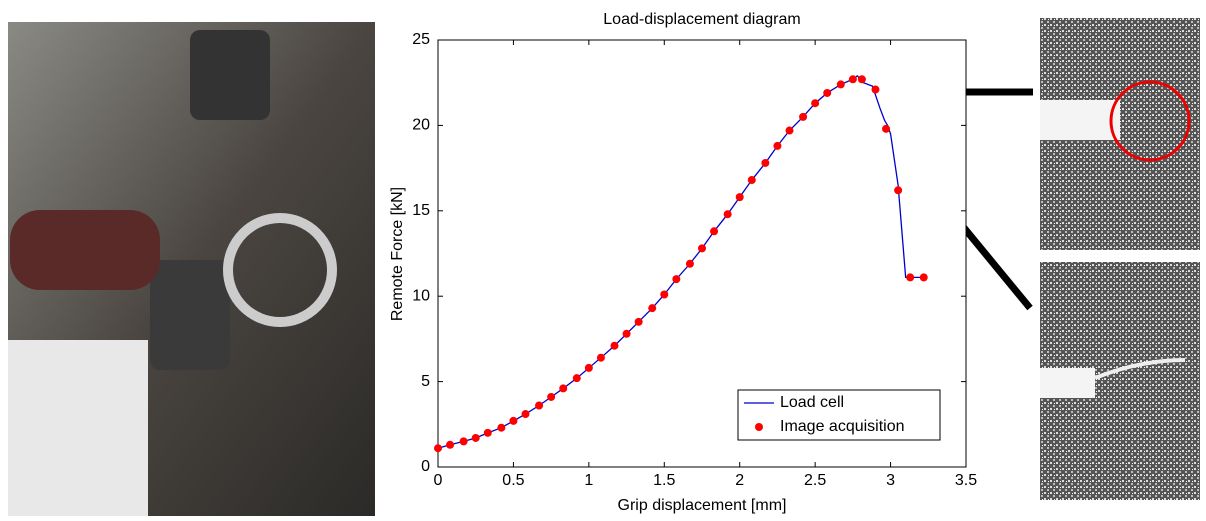  I want to click on y-tick-label: 0, so click(425, 466).